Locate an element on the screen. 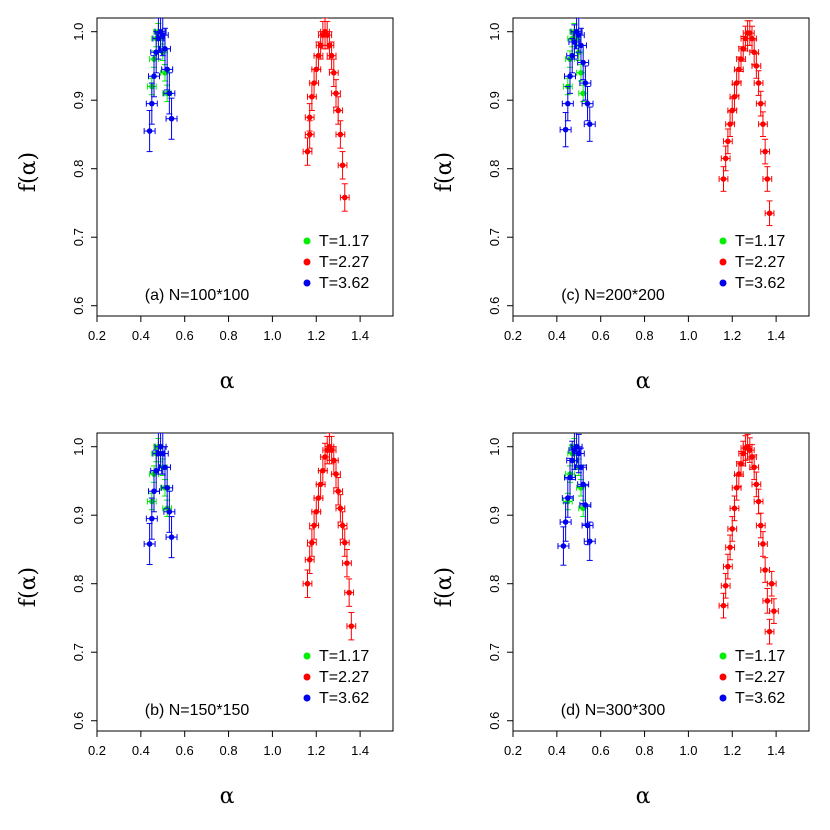 Image resolution: width=830 pixels, height=830 pixels. y-tick-label: 0.8 is located at coordinates (78, 584).